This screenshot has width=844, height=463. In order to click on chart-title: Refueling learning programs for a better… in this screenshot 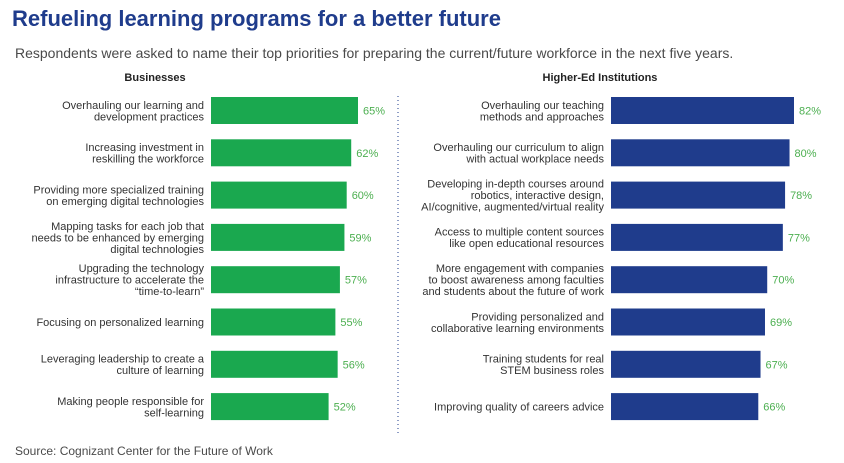, I will do `click(256, 18)`.